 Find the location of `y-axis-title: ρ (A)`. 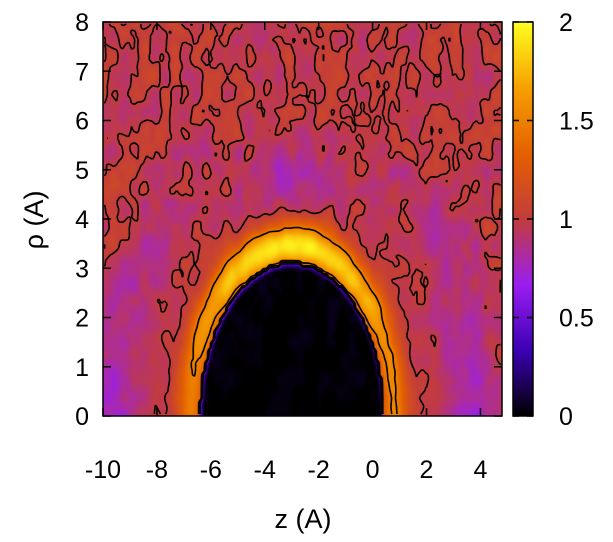

y-axis-title: ρ (A) is located at coordinates (34, 220).